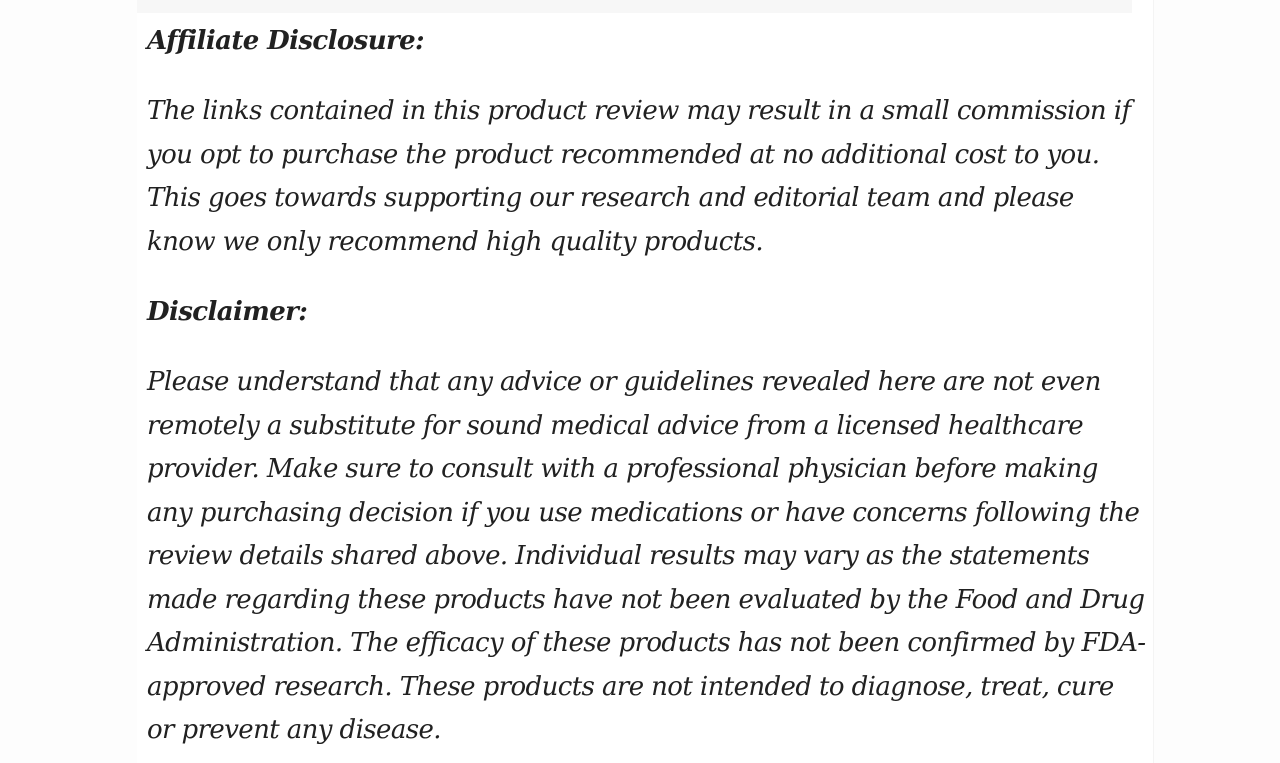 The height and width of the screenshot is (763, 1280). What do you see at coordinates (227, 312) in the screenshot?
I see `disclaimer-heading: Disclaimer:` at bounding box center [227, 312].